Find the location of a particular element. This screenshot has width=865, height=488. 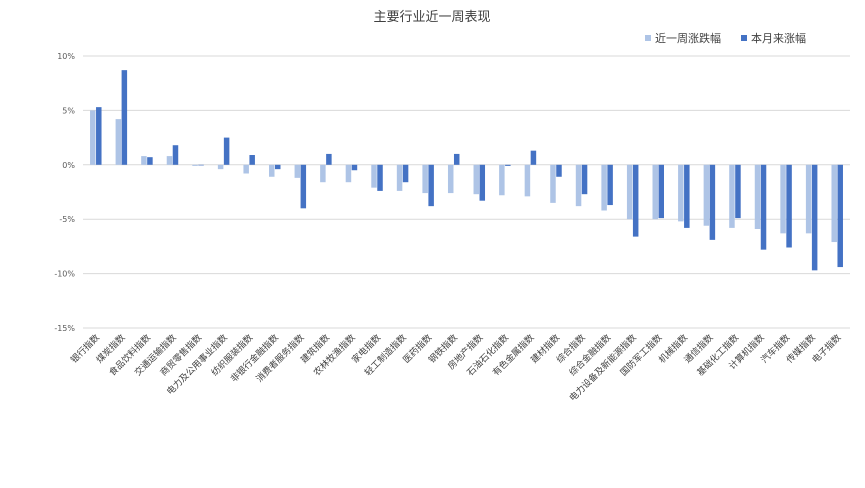

y-axis-ticks: 10% 5% 0% -5% -10% -15% is located at coordinates (64, 192).